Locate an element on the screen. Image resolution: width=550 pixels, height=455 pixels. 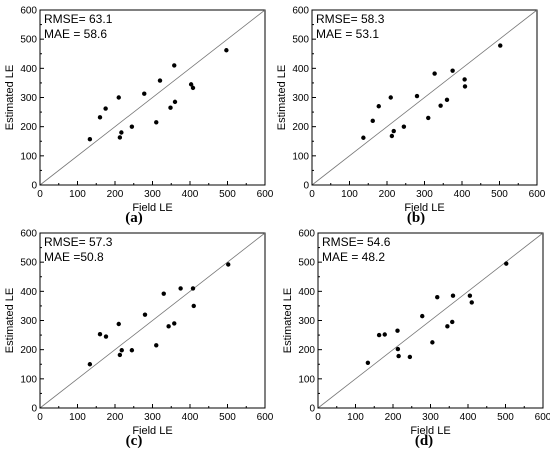
rmse-annotation: RMSE= 58.3 is located at coordinates (350, 19).